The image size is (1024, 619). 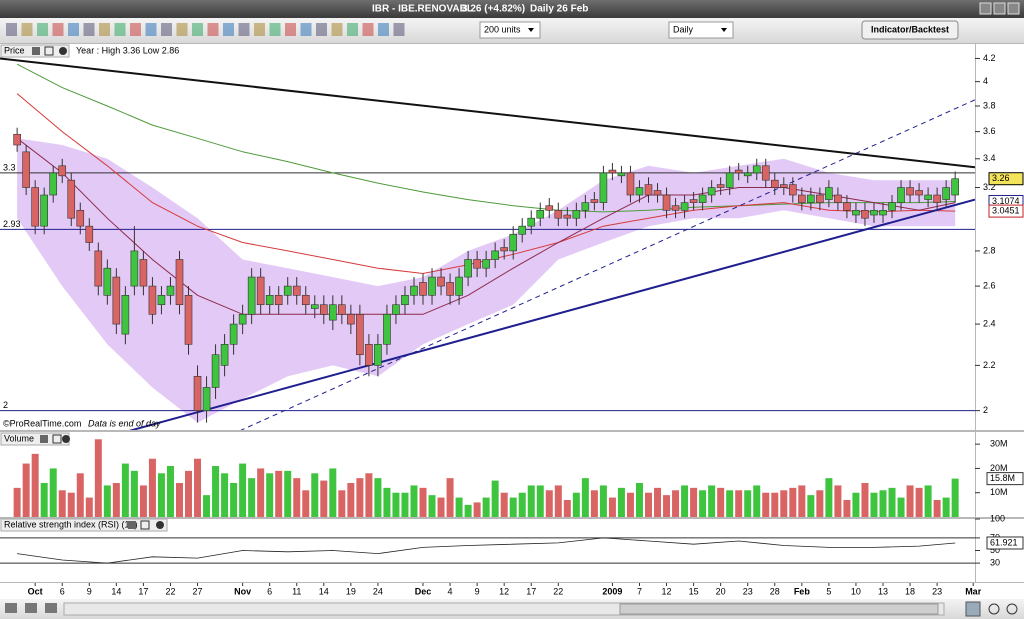 What do you see at coordinates (701, 30) in the screenshot?
I see `interval-select` at bounding box center [701, 30].